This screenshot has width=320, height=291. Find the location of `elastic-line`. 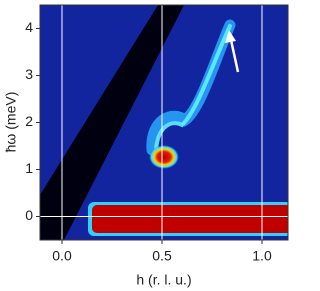

elastic-line is located at coordinates (190, 219).